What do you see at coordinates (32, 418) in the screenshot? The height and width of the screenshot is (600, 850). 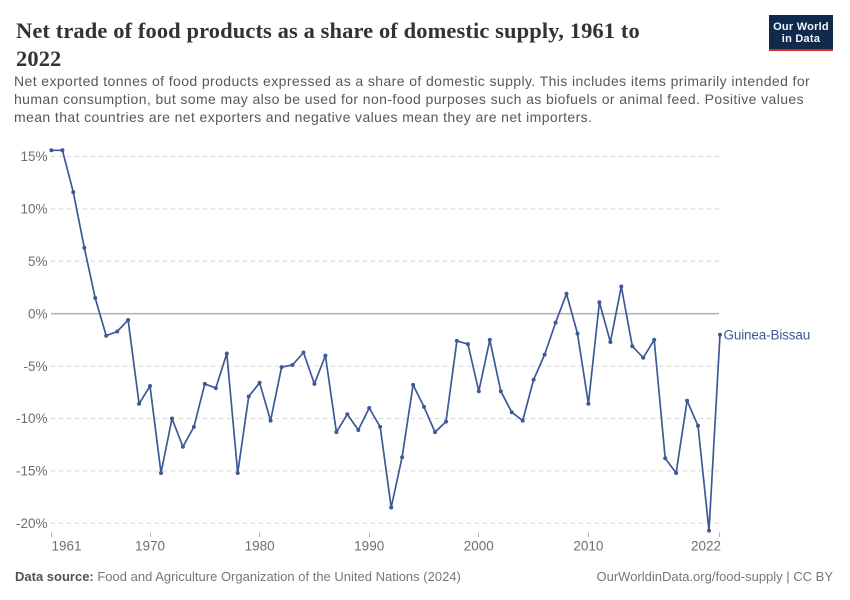 I see `svg-text: -10%` at bounding box center [32, 418].